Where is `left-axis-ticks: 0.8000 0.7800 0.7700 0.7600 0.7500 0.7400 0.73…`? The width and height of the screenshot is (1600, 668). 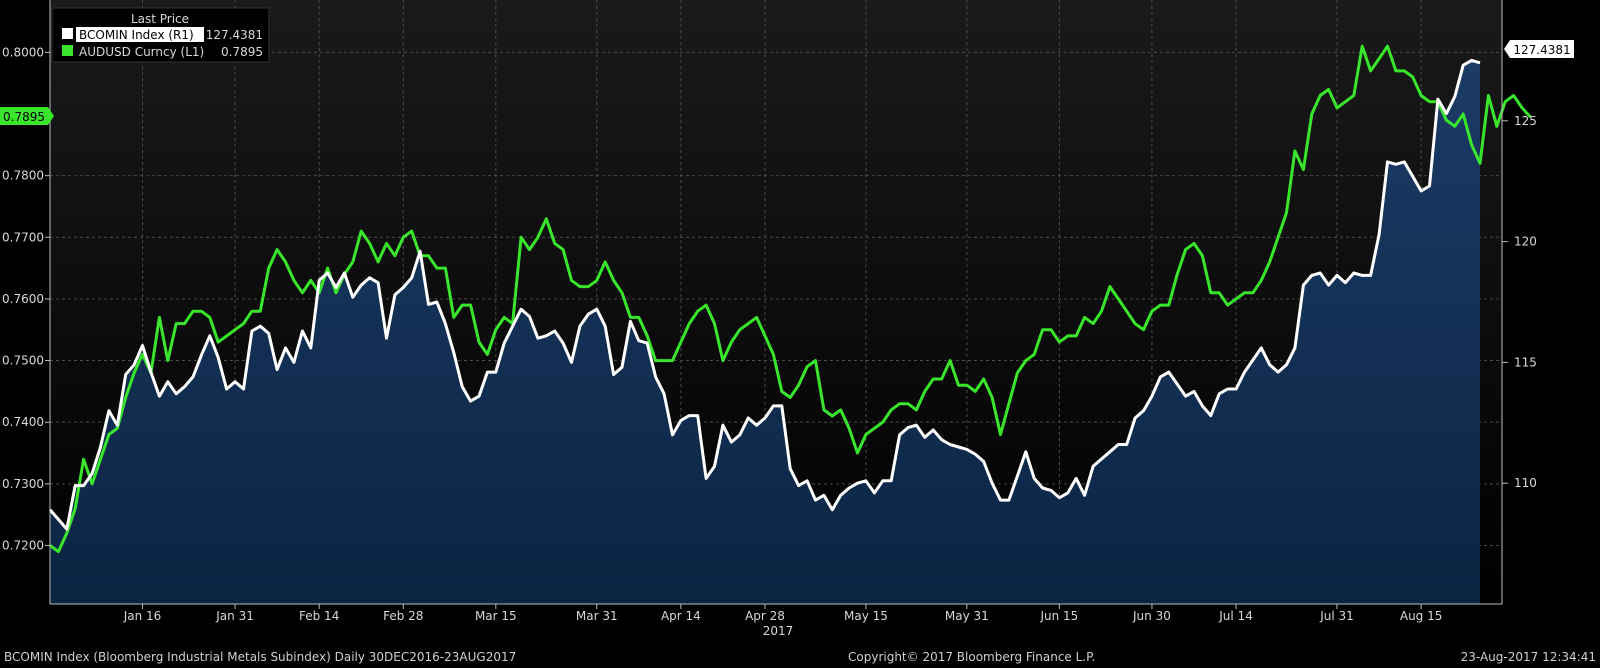 left-axis-ticks: 0.8000 0.7800 0.7700 0.7600 0.7500 0.7400 0.73… is located at coordinates (26, 298).